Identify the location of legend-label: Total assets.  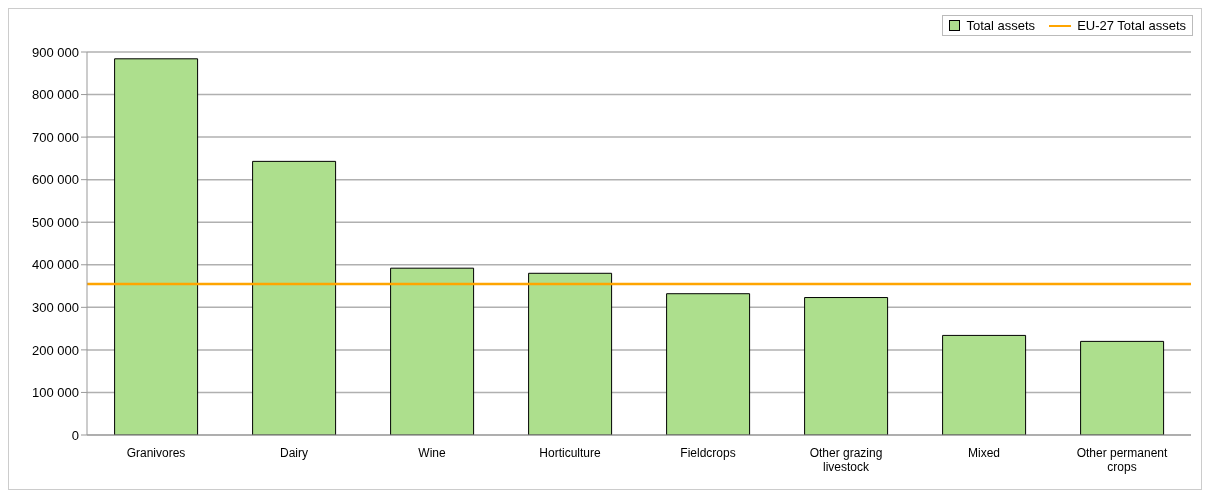
(1000, 25).